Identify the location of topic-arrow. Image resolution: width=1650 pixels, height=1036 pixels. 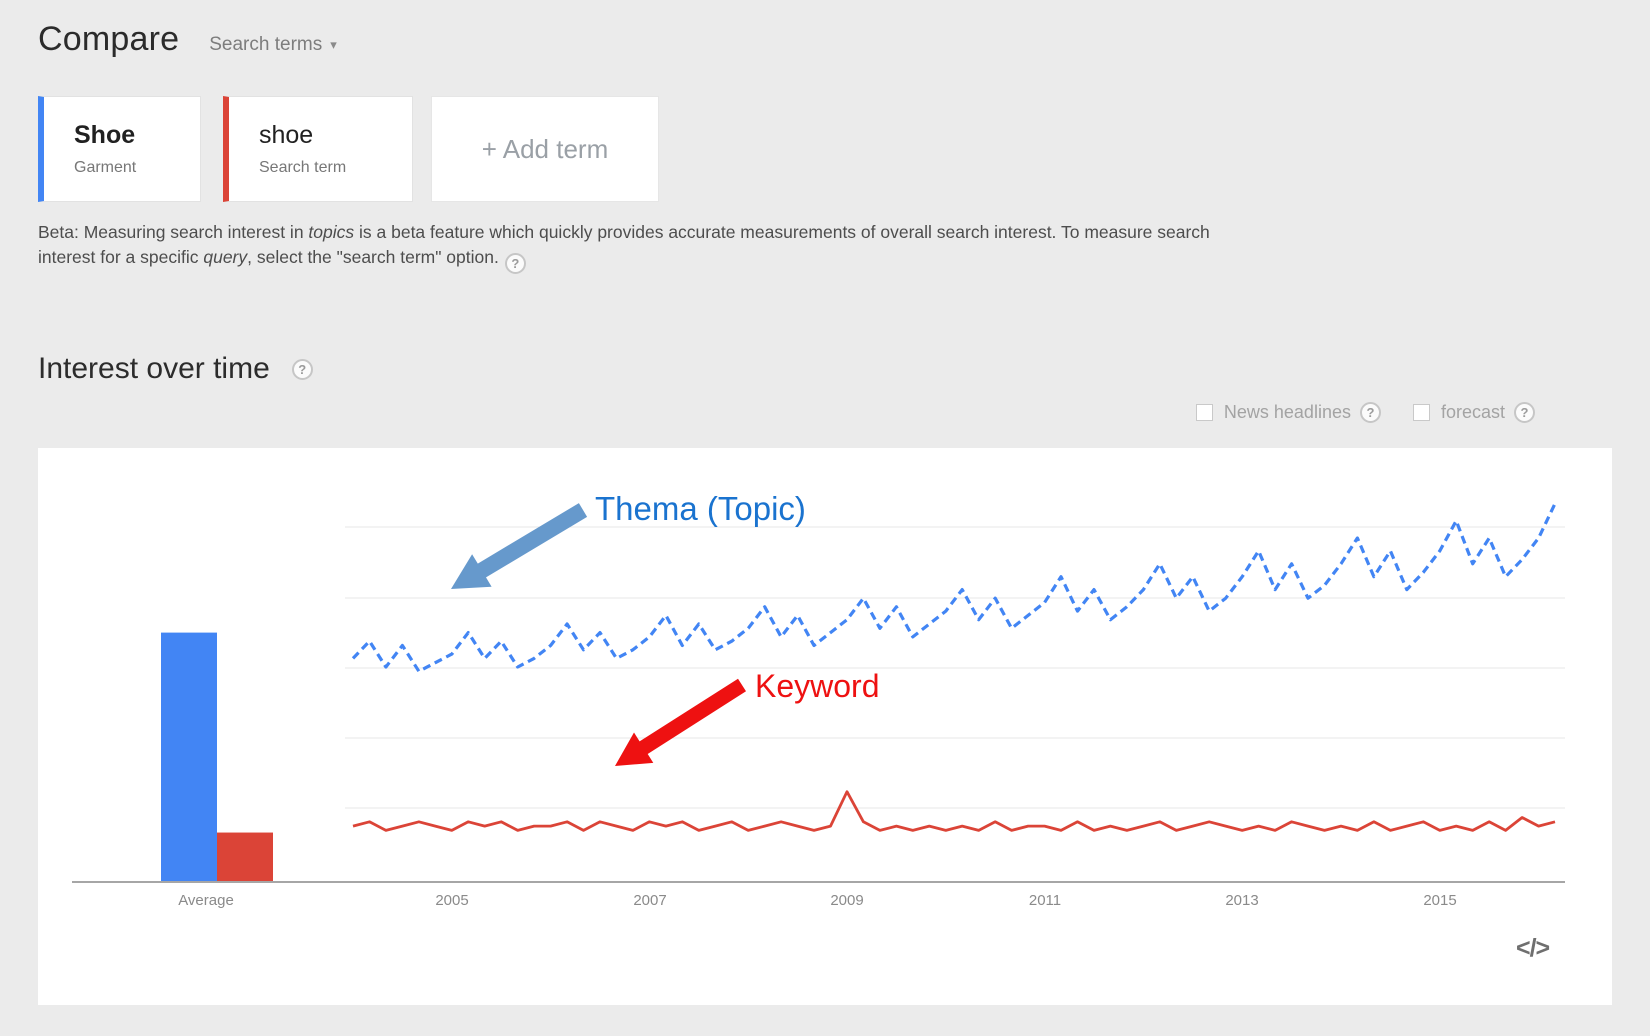
(519, 546).